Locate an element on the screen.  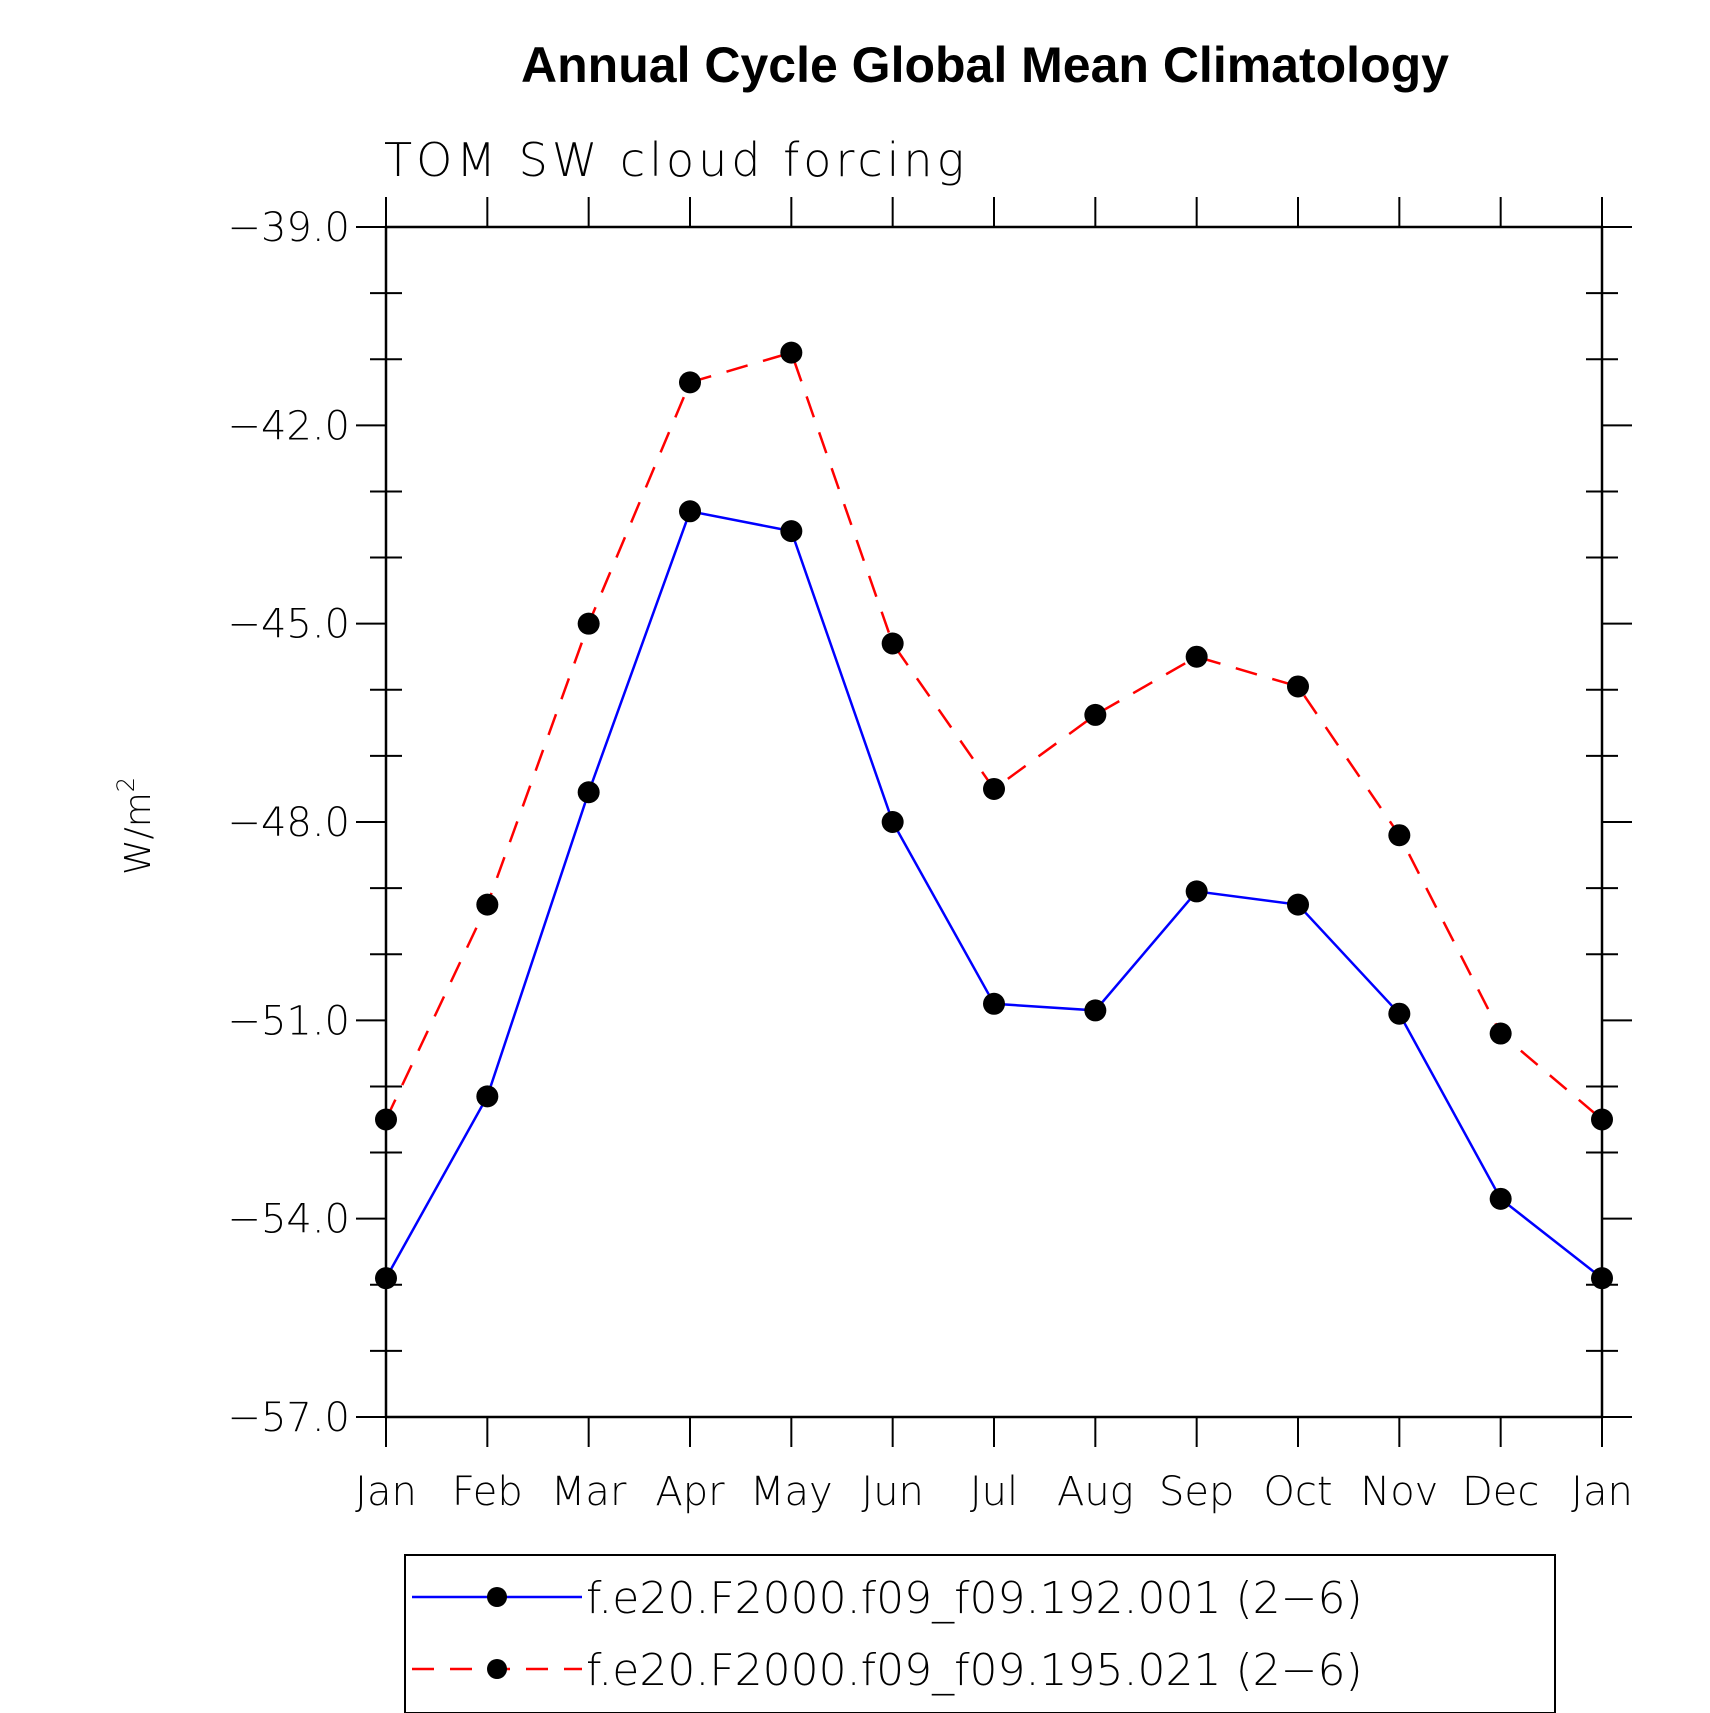
x-tick-label: Sep is located at coordinates (1196, 1492).